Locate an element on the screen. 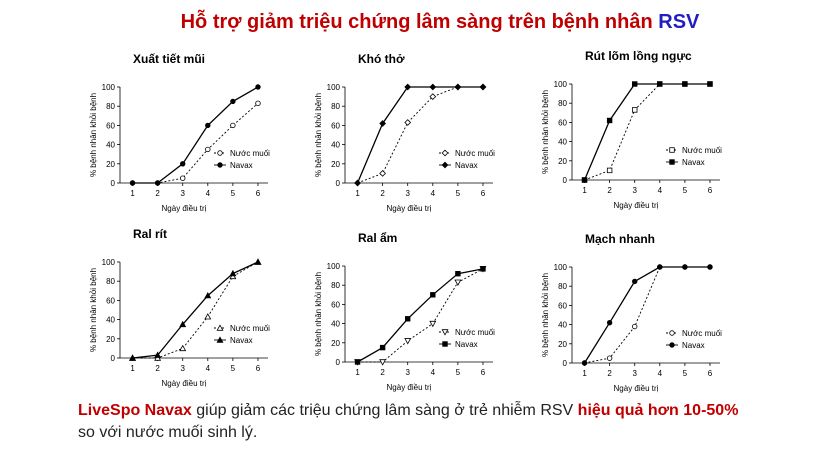  chart-title: Mạch nhanh is located at coordinates (620, 239).